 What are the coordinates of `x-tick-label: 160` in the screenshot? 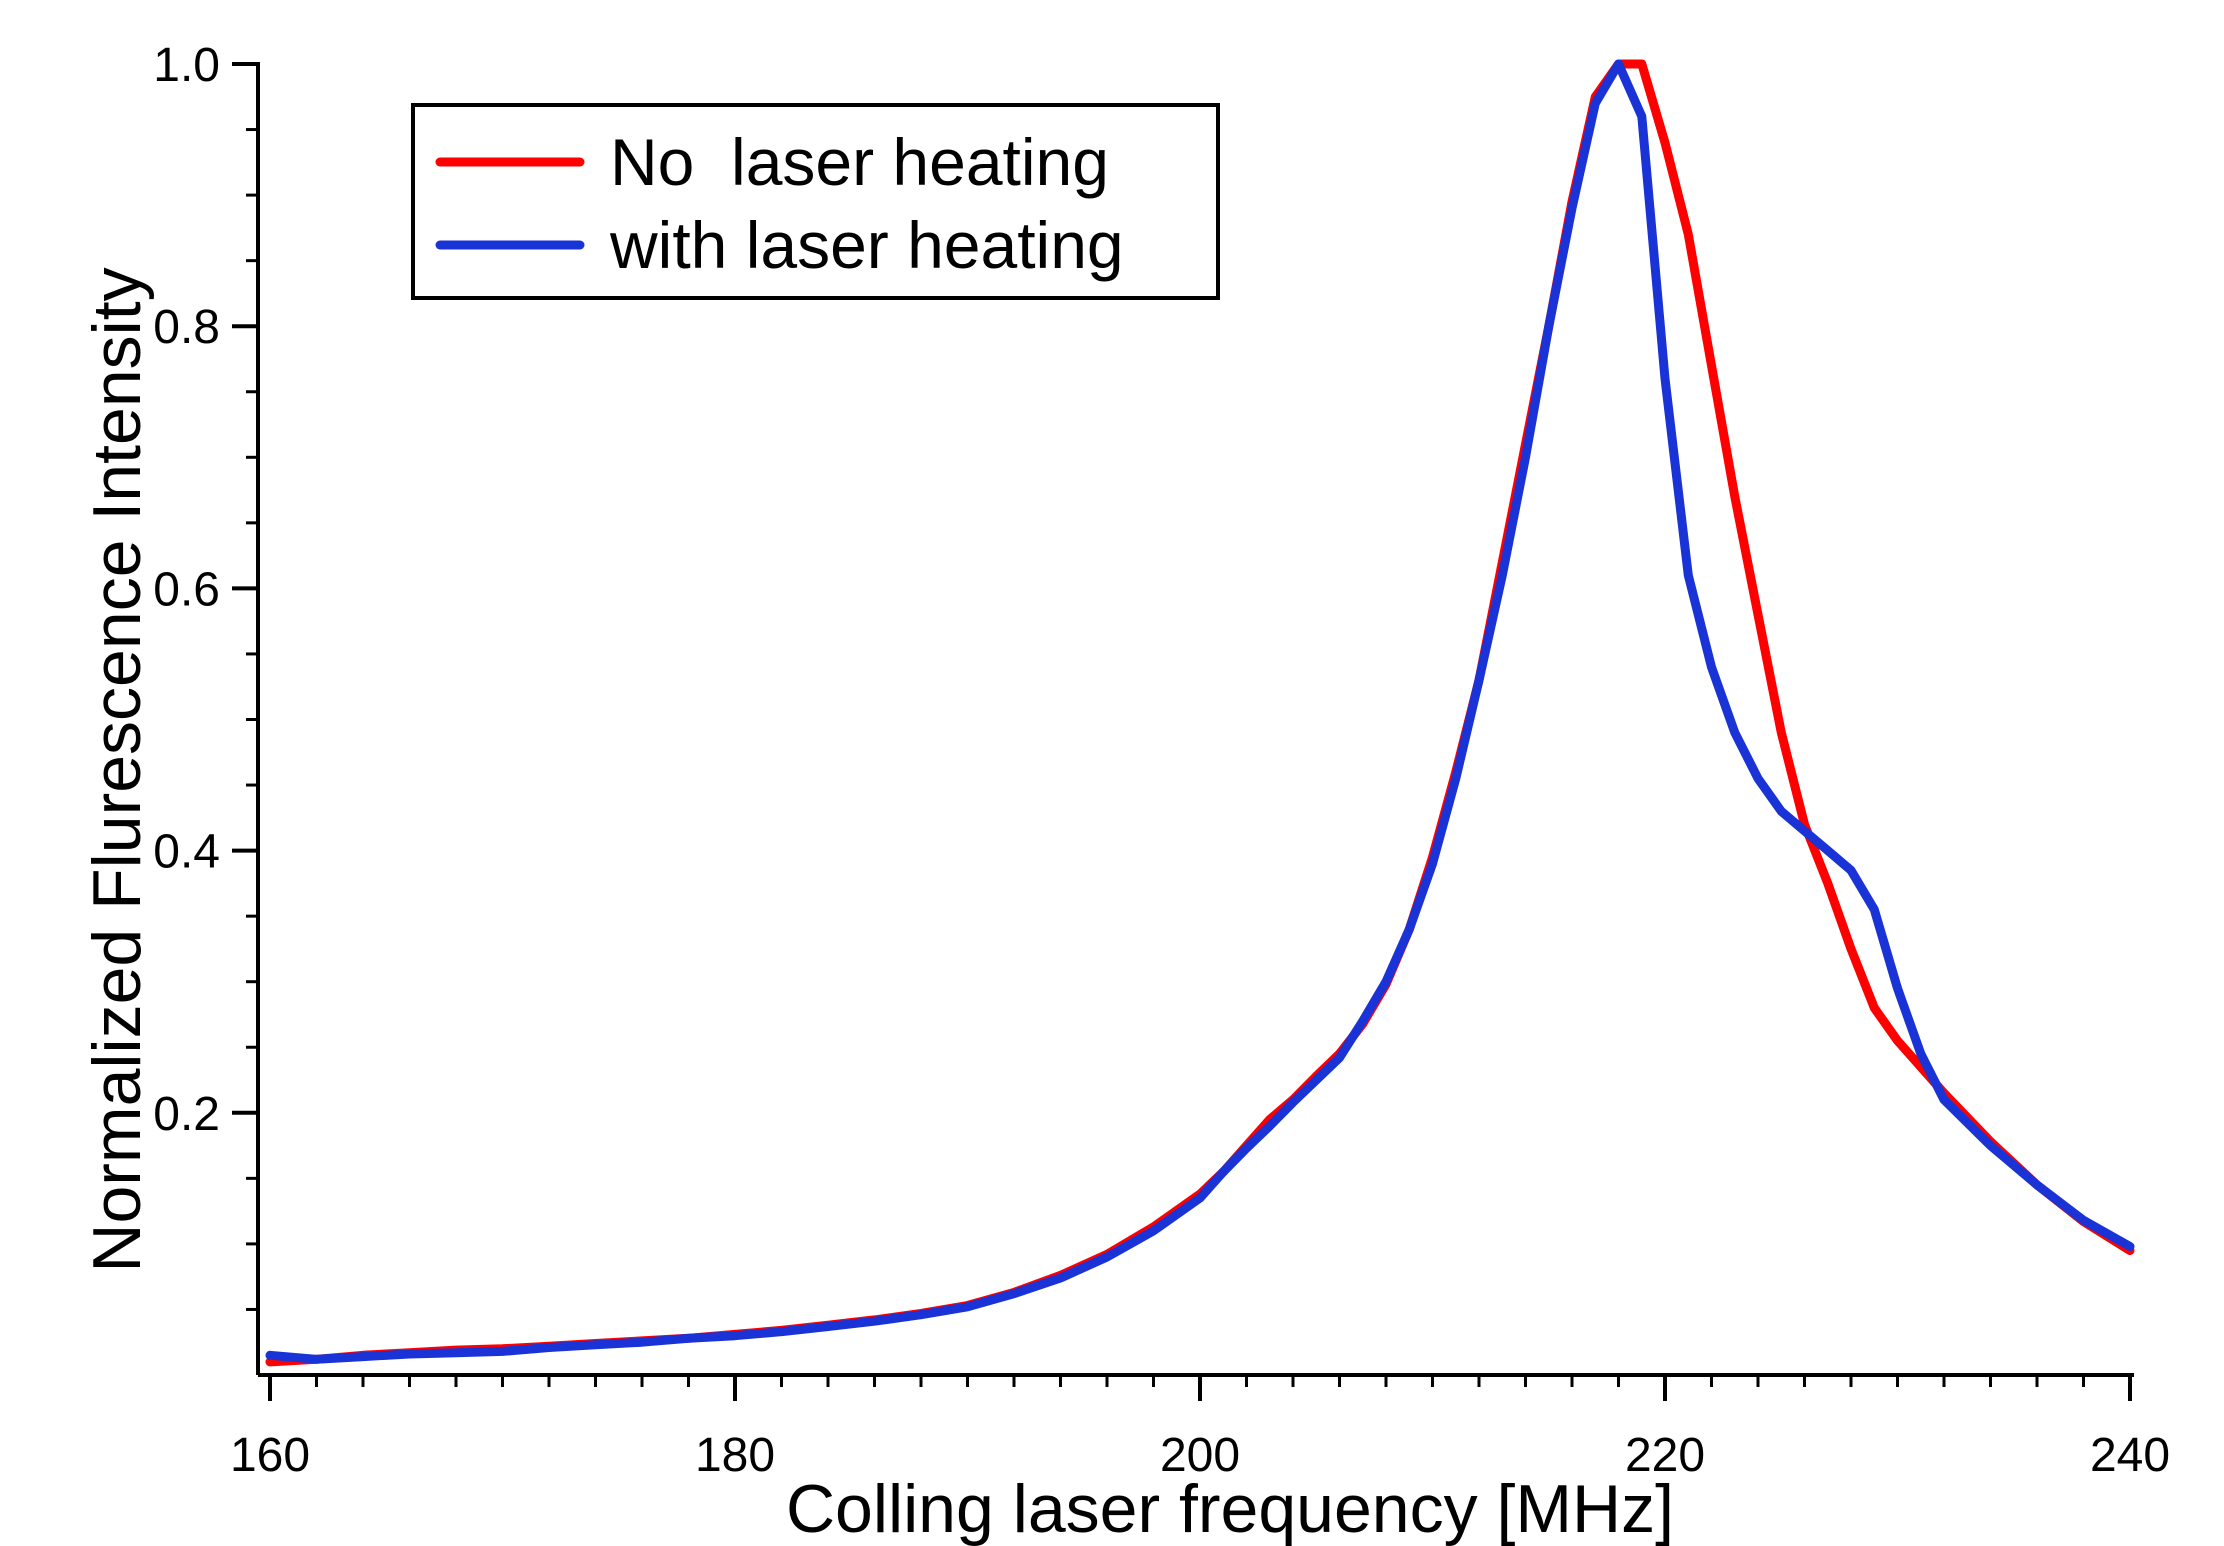 It's located at (270, 1455).